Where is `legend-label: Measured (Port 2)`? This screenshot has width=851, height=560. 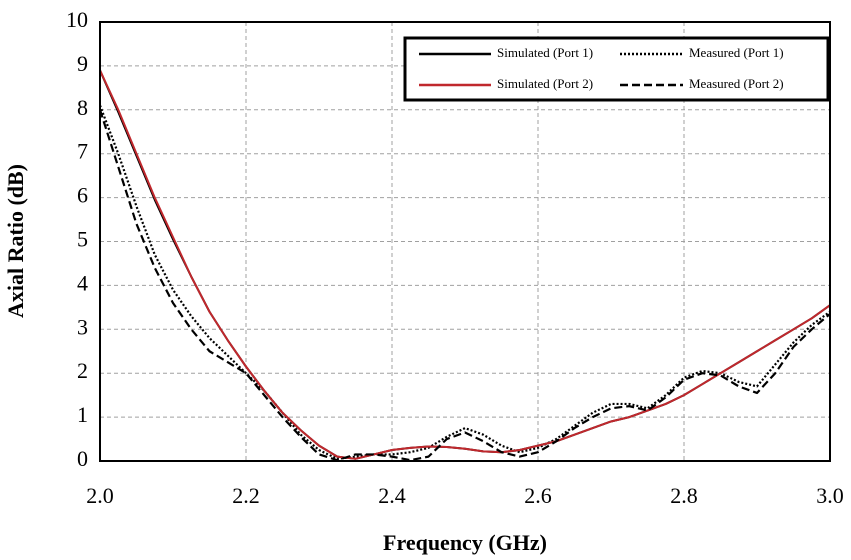
legend-label: Measured (Port 2) is located at coordinates (736, 83).